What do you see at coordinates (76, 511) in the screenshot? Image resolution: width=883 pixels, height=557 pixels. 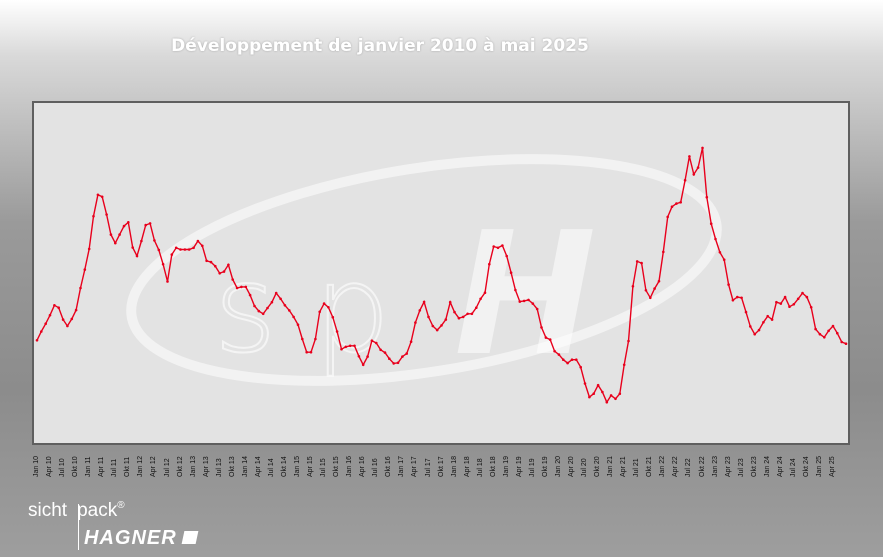 I see `logo-wordmark-top: sicht pack®` at bounding box center [76, 511].